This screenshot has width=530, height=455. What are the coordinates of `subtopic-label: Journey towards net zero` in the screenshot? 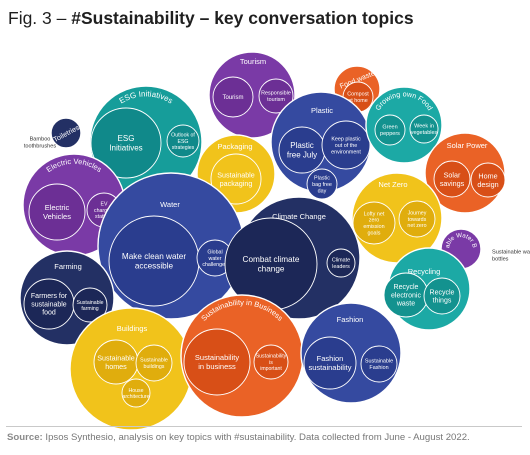 It's located at (416, 220).